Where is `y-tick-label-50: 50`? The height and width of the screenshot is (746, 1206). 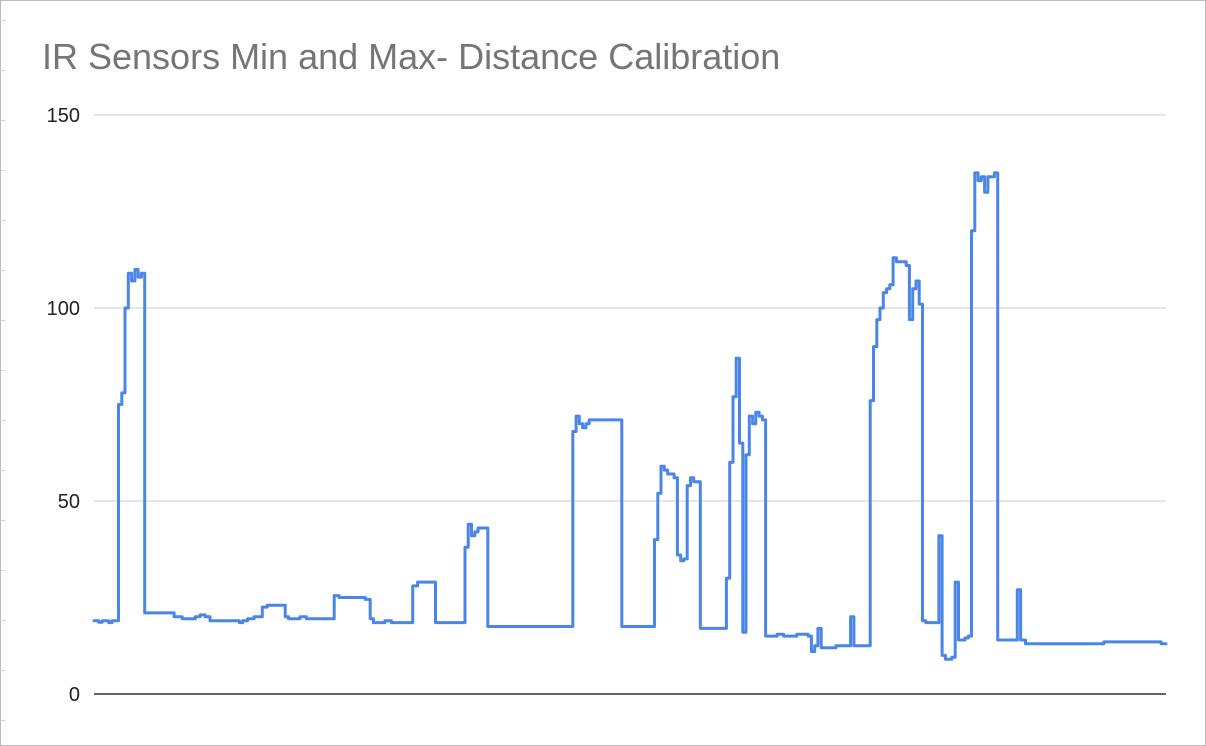
y-tick-label-50: 50 is located at coordinates (69, 502).